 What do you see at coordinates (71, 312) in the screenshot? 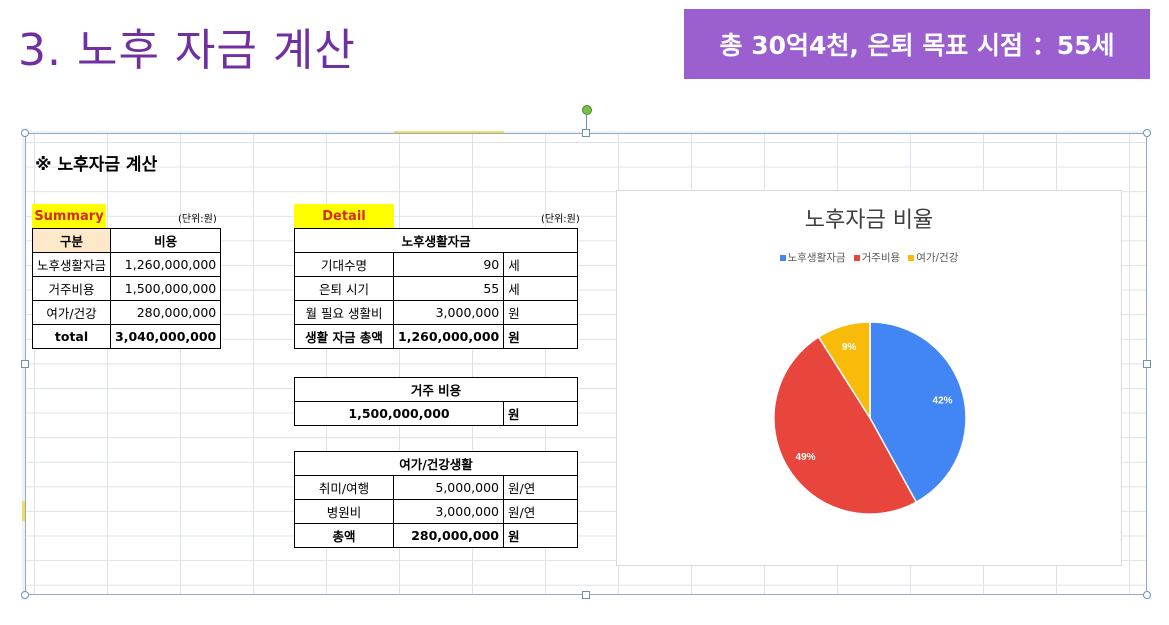
I see `summary-row-name: 여가/건강` at bounding box center [71, 312].